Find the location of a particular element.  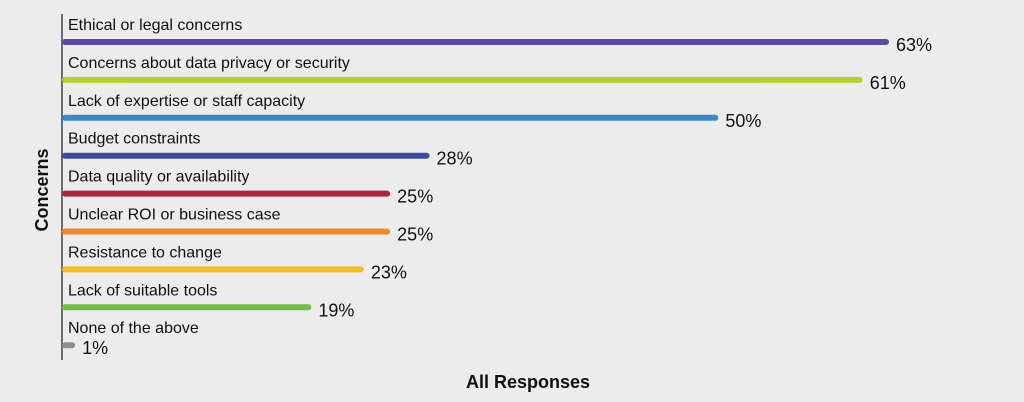

category-label: Resistance to change is located at coordinates (145, 252).